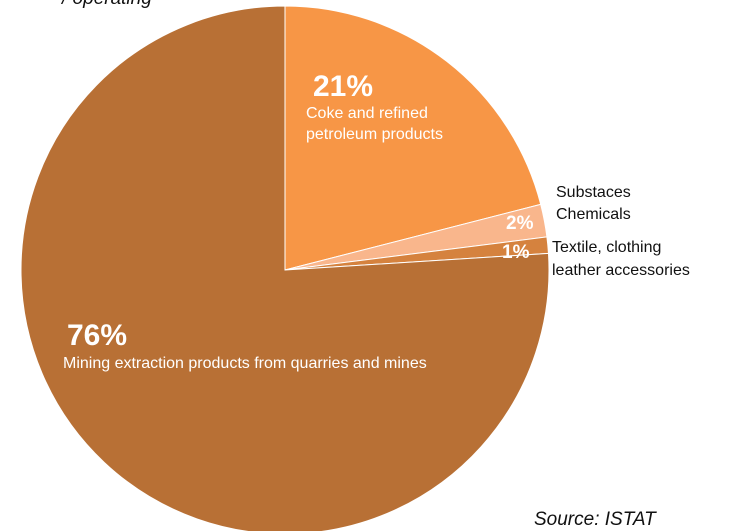 The image size is (744, 531). I want to click on slice-category-label: leather accessories, so click(621, 270).